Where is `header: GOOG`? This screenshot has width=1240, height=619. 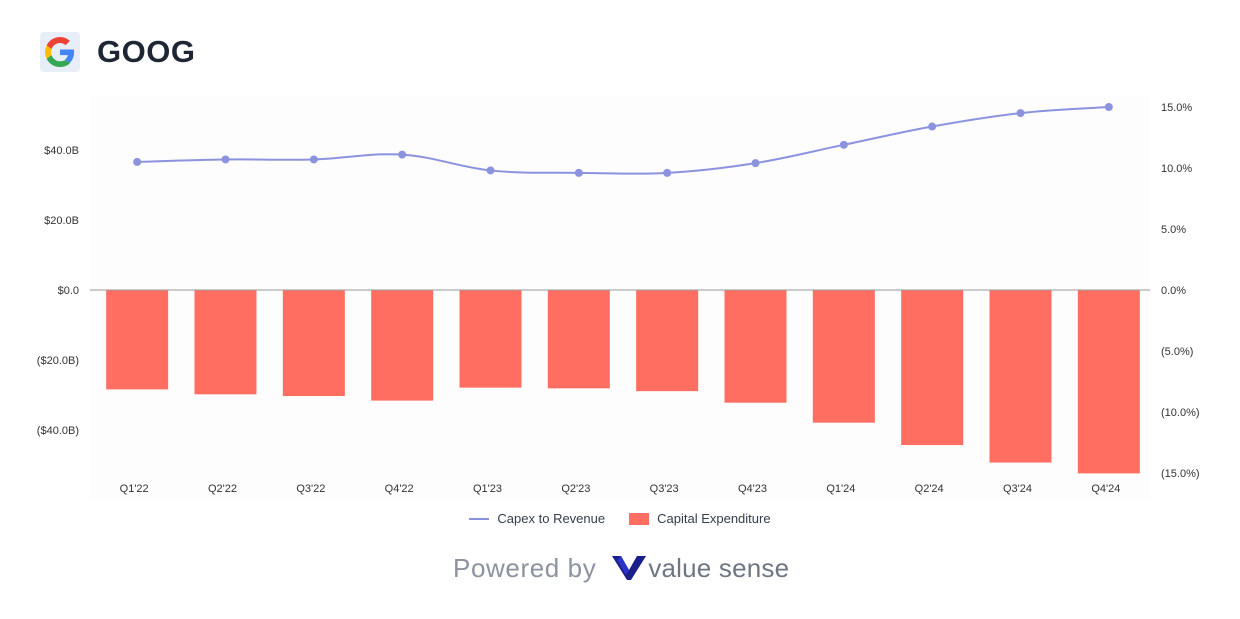 header: GOOG is located at coordinates (117, 52).